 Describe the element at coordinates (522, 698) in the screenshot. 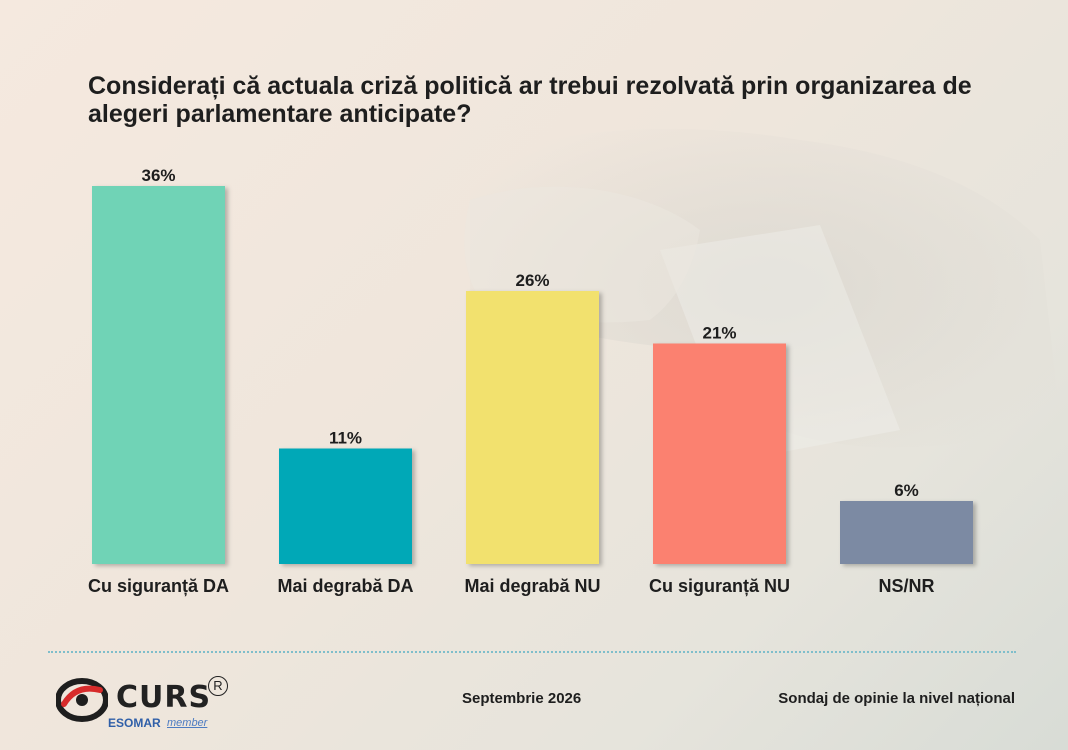

I see `survey-date: Septembrie 2026` at that location.